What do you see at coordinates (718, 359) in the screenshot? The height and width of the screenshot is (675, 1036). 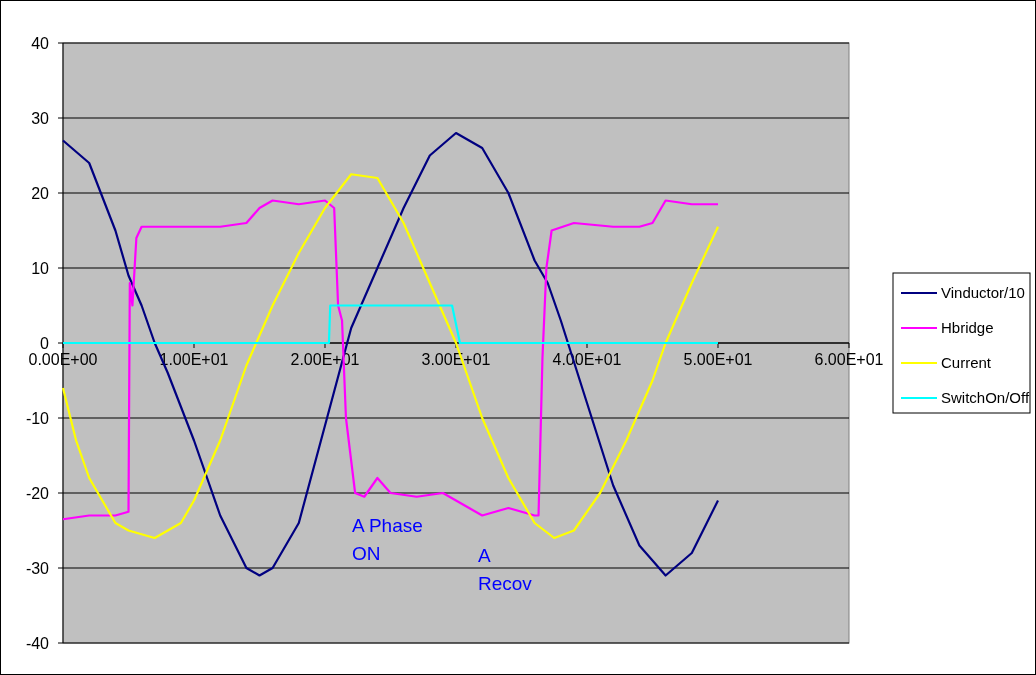 I see `x-tick-label: 5.00E+01` at bounding box center [718, 359].